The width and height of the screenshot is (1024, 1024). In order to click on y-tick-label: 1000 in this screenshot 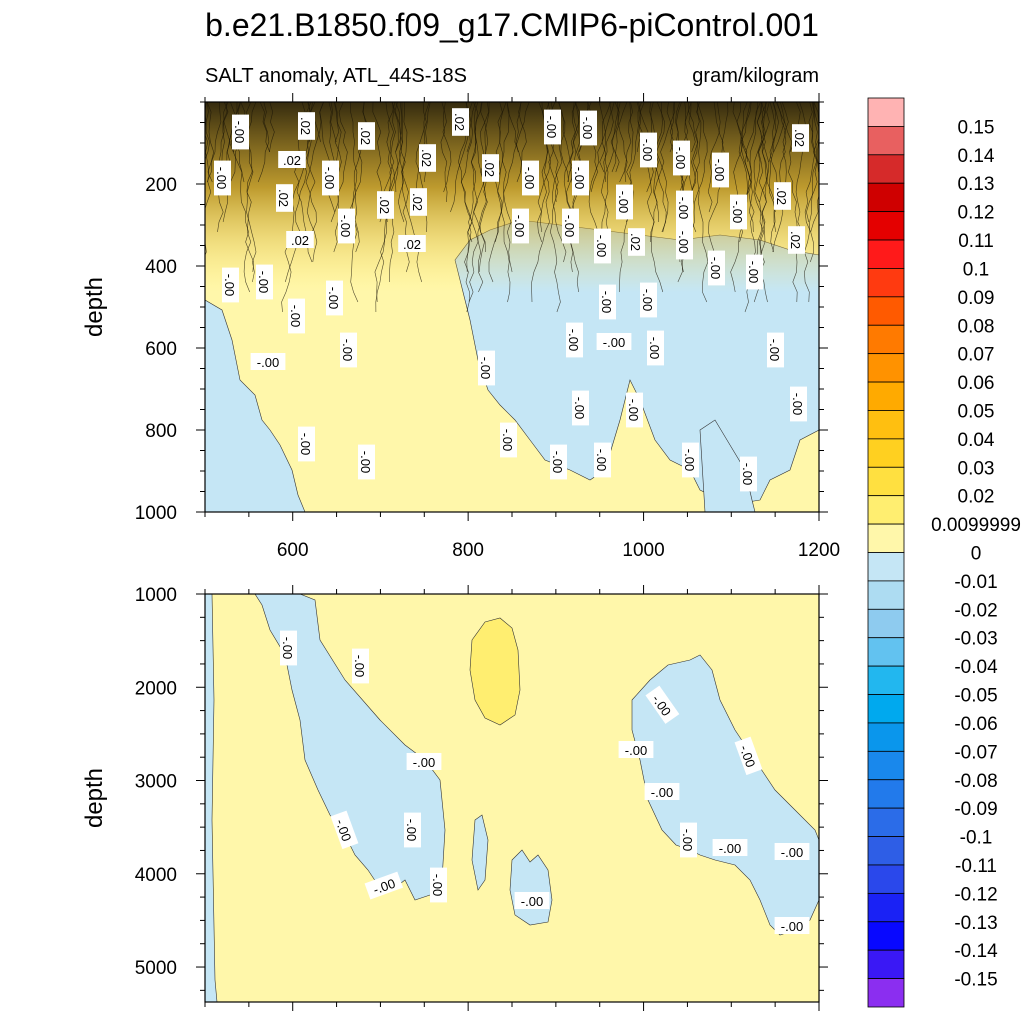, I will do `click(156, 513)`.